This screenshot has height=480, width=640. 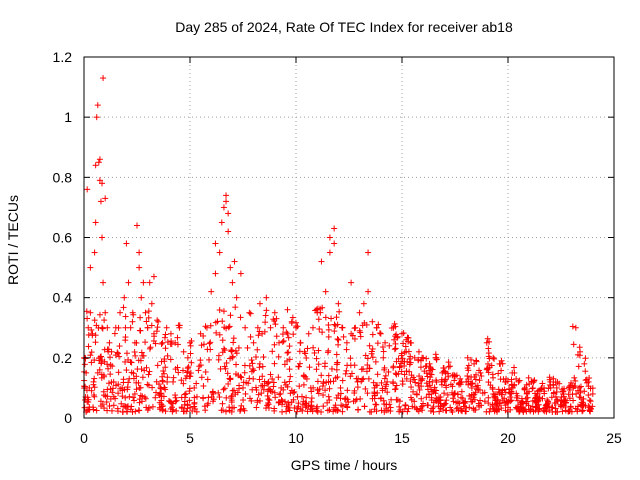 I want to click on y-tick-label: 0.4, so click(x=63, y=298).